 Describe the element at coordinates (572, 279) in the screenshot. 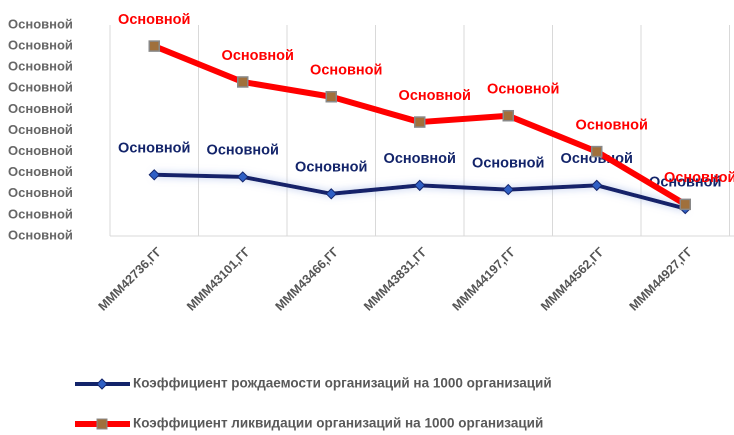

I see `x-tick-label: MMM44562,ГГ` at that location.